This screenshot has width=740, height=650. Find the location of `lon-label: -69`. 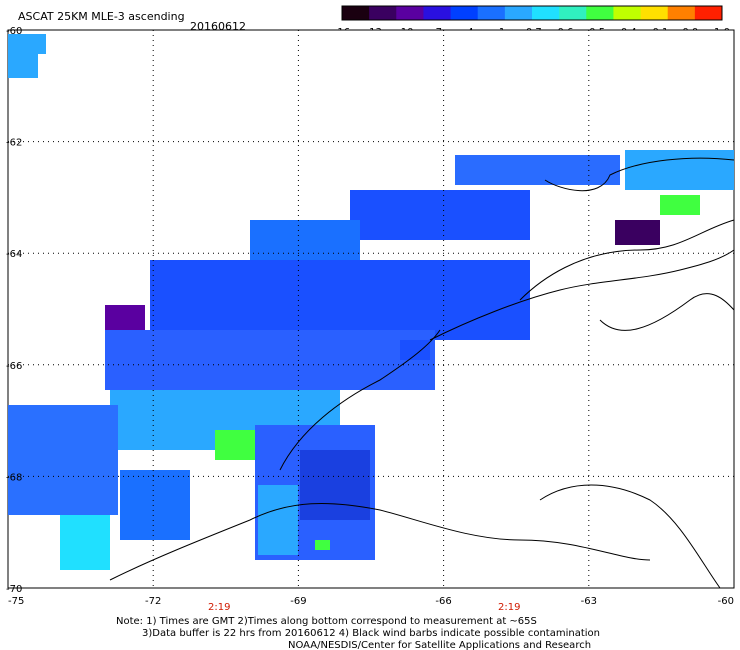

lon-label: -69 is located at coordinates (298, 601).